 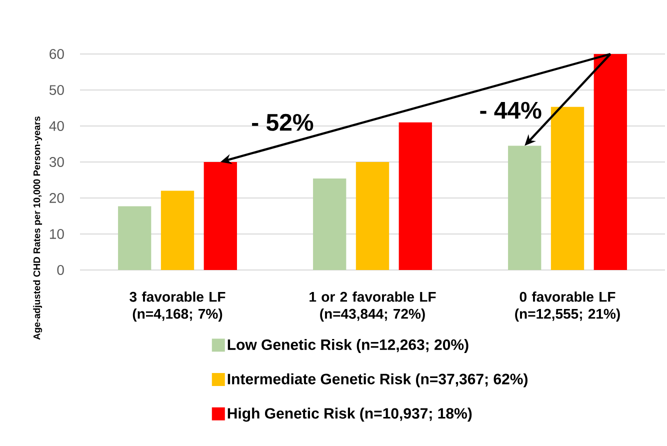 I want to click on y-tick-label: 60, so click(x=57, y=54).